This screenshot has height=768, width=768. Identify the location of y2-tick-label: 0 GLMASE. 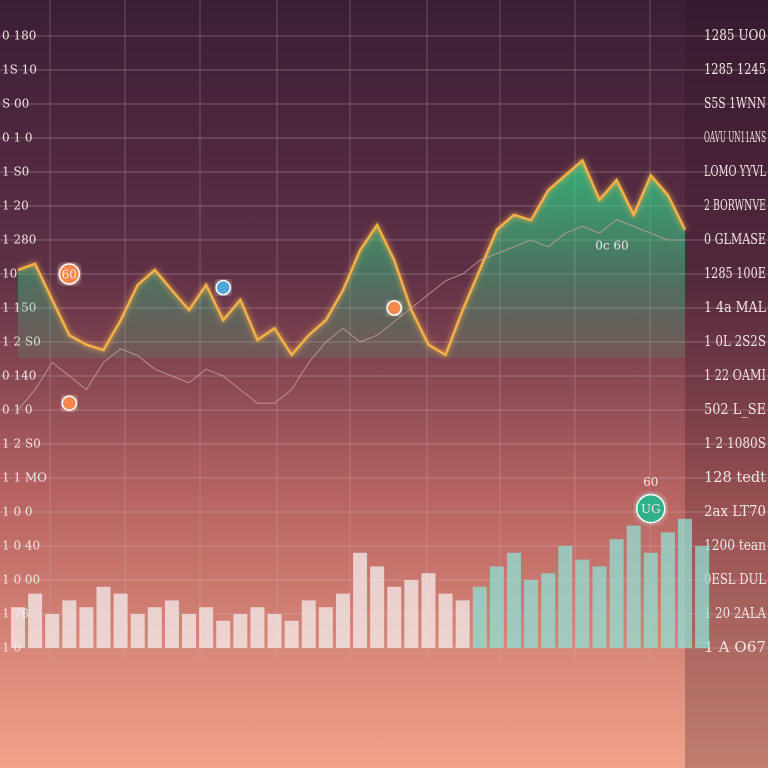
(735, 239).